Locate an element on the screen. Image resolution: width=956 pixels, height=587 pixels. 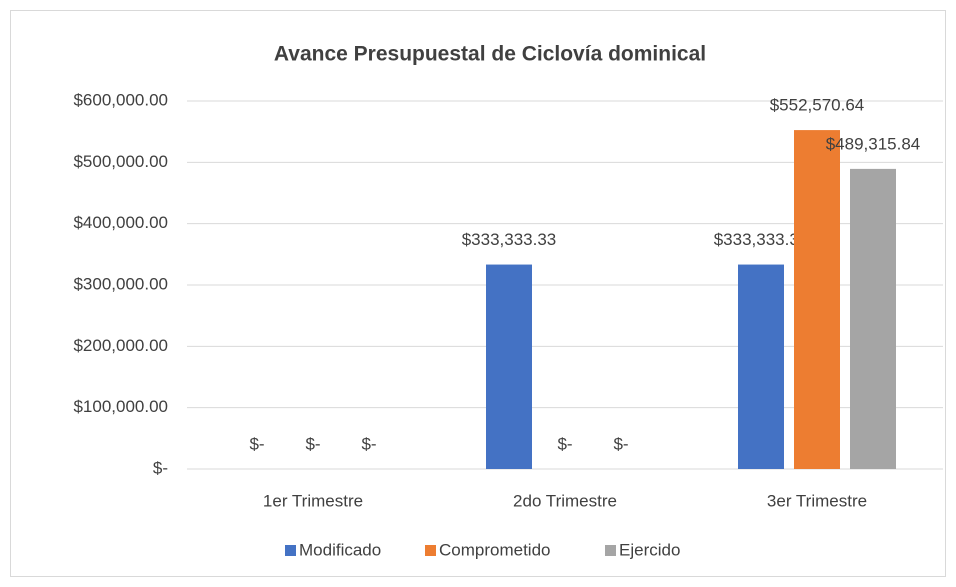
legend-label: Ejercido is located at coordinates (649, 549).